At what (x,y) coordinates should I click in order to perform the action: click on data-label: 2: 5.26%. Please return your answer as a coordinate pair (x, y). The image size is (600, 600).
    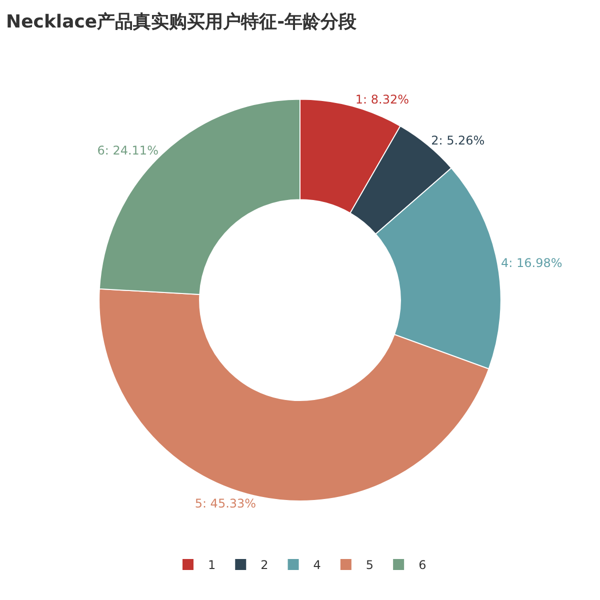
    Looking at the image, I should click on (458, 141).